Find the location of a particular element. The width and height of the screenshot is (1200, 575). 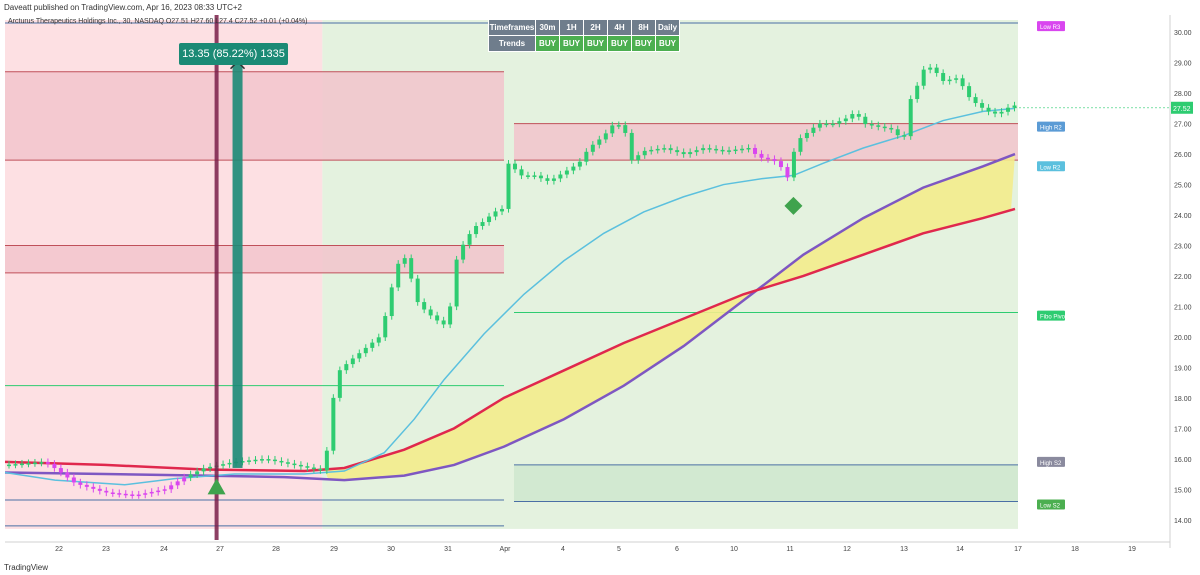

y-tick-label-1: 15.00 is located at coordinates (1183, 490).